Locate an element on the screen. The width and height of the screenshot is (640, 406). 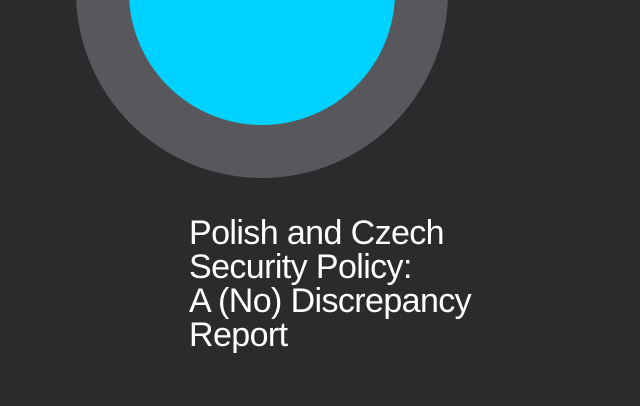
title-line-4: Report is located at coordinates (238, 335).